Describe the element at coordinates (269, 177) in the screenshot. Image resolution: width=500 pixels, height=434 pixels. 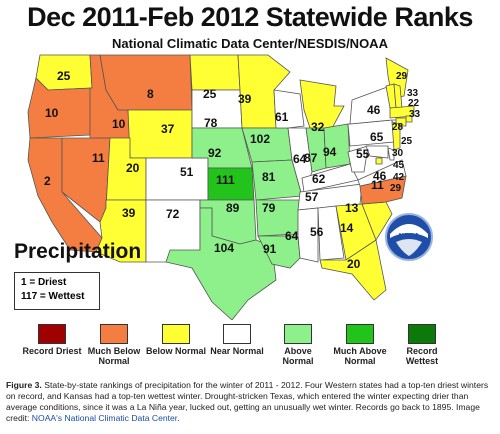
I see `rank-label-mo: 81` at that location.